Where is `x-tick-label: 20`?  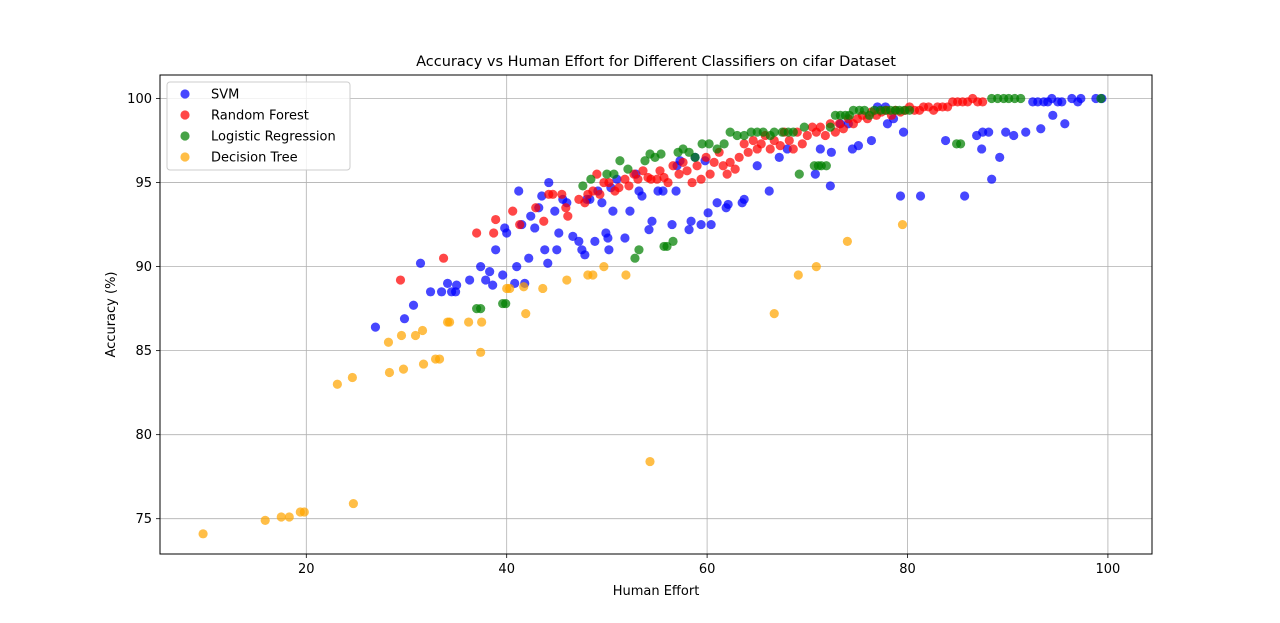
x-tick-label: 20 is located at coordinates (306, 569).